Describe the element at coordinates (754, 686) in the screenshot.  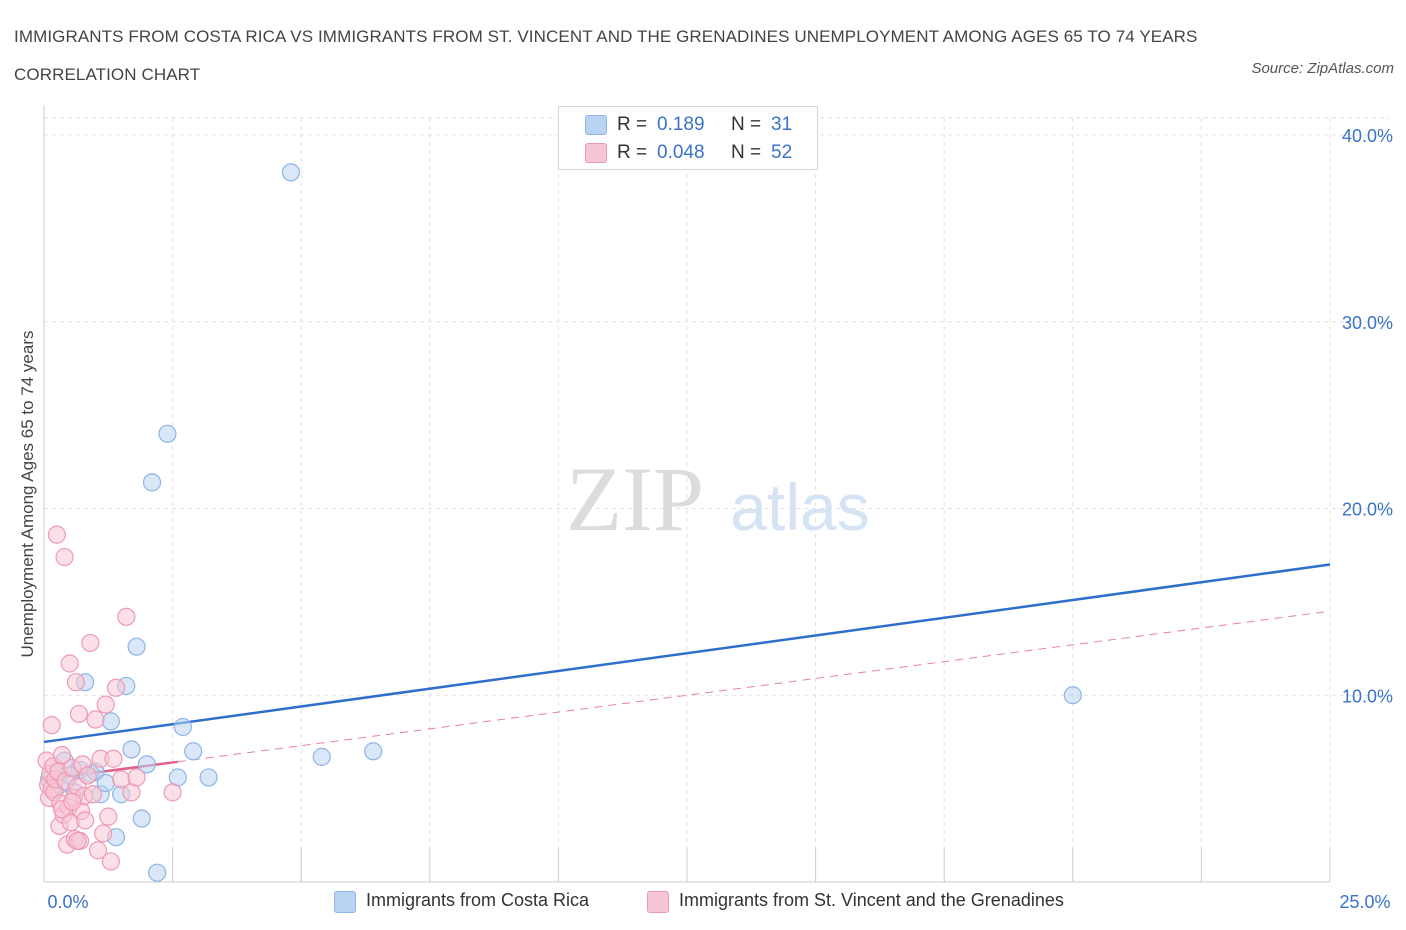
I see `trendline-st-vincent-dashed` at that location.